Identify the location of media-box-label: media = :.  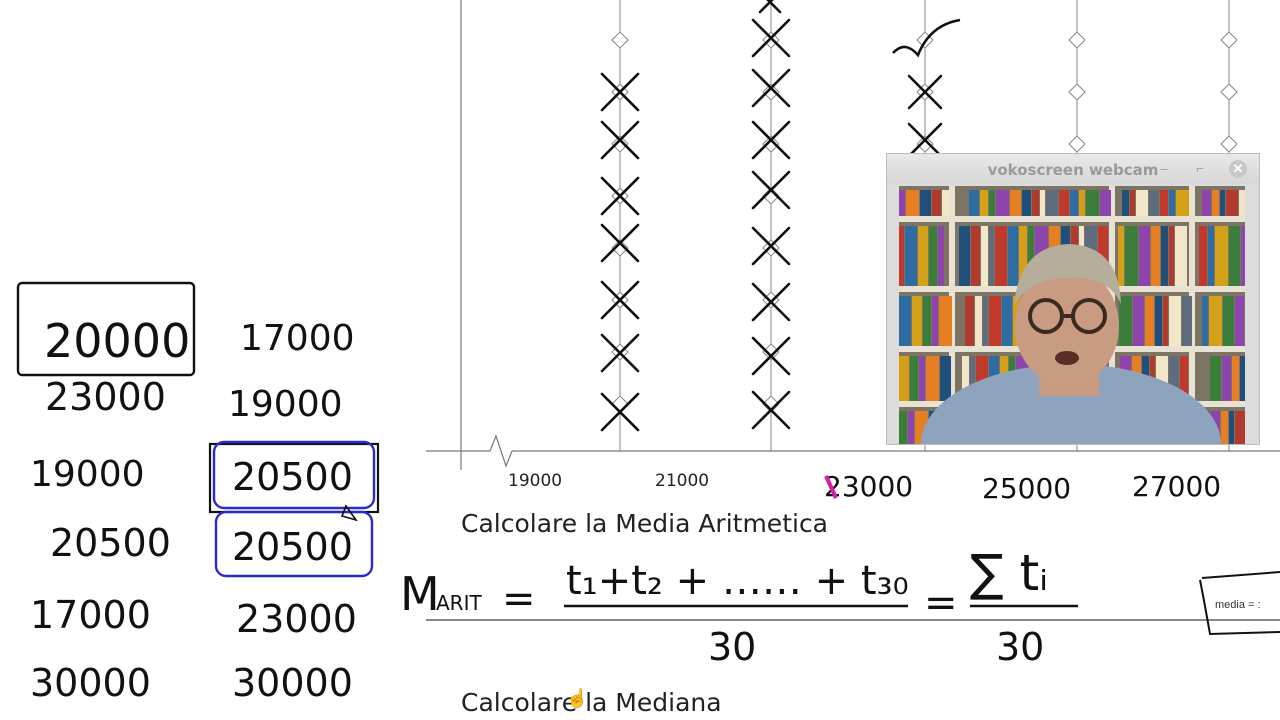
(1238, 605).